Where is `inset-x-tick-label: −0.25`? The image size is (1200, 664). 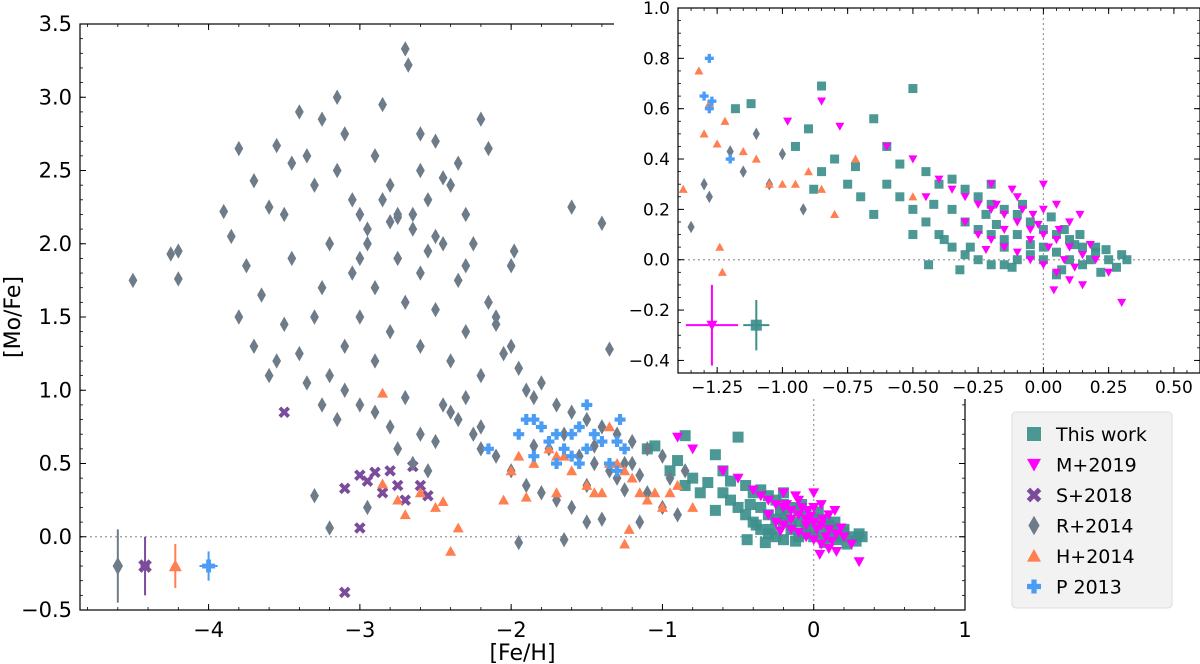 inset-x-tick-label: −0.25 is located at coordinates (978, 388).